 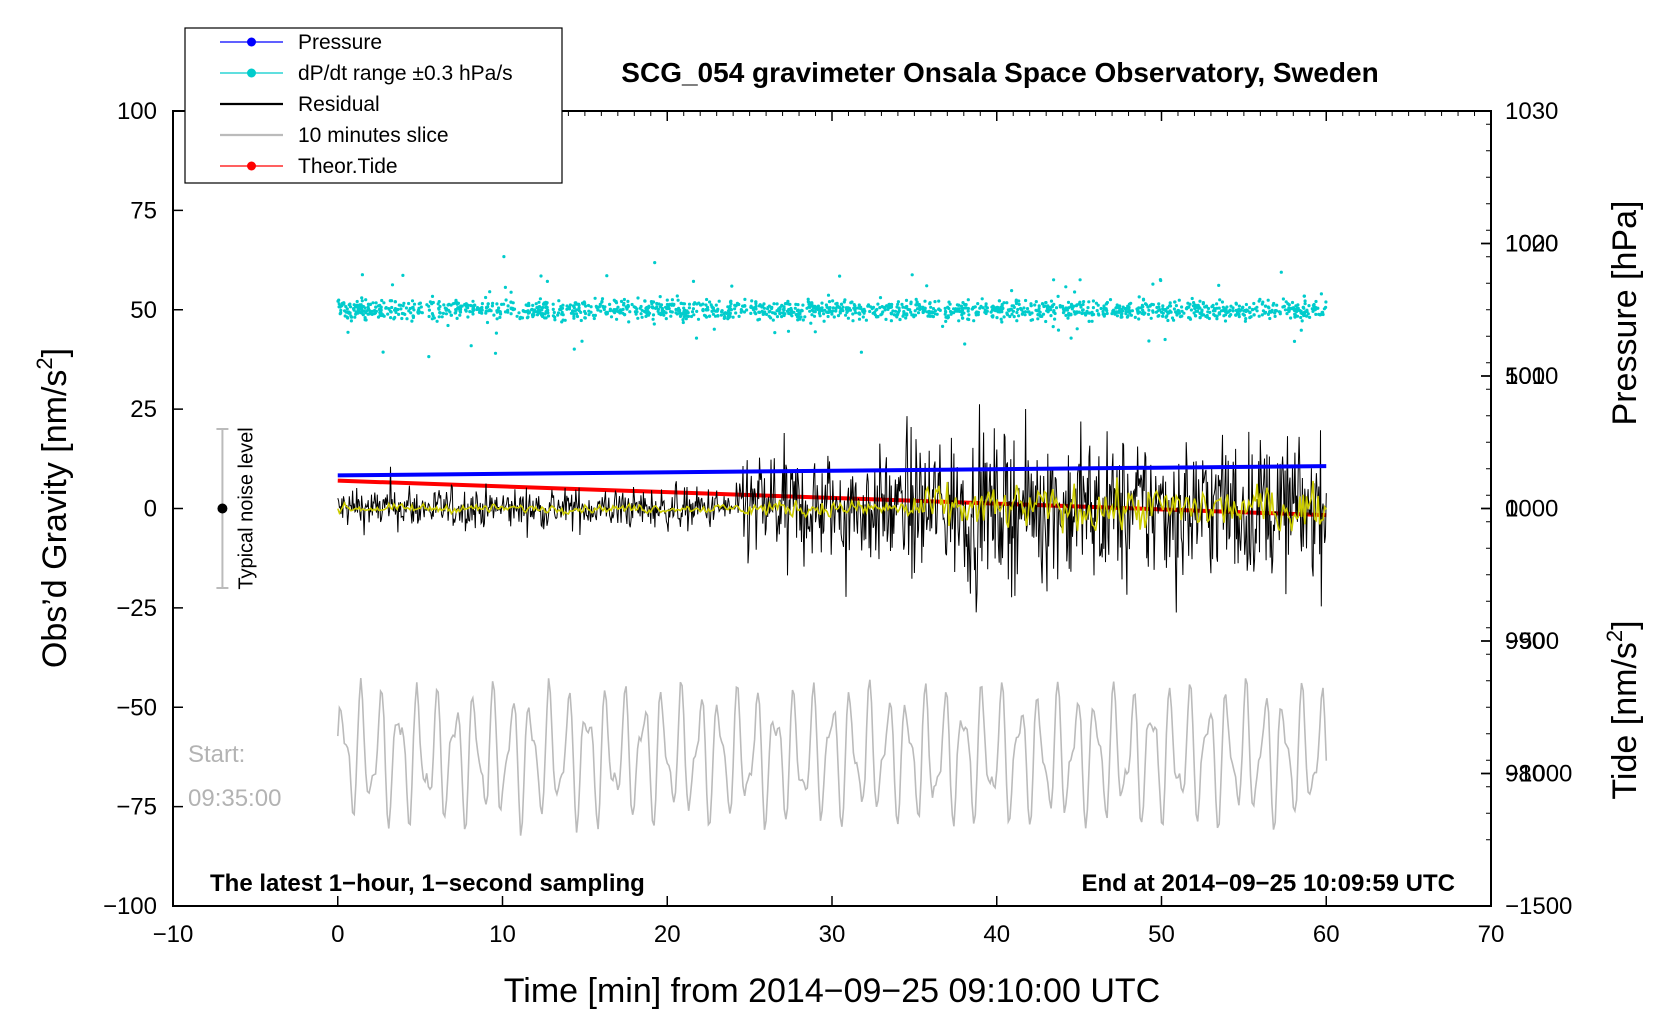 What do you see at coordinates (1614, 636) in the screenshot?
I see `tide-axis-title-sup: 2` at bounding box center [1614, 636].